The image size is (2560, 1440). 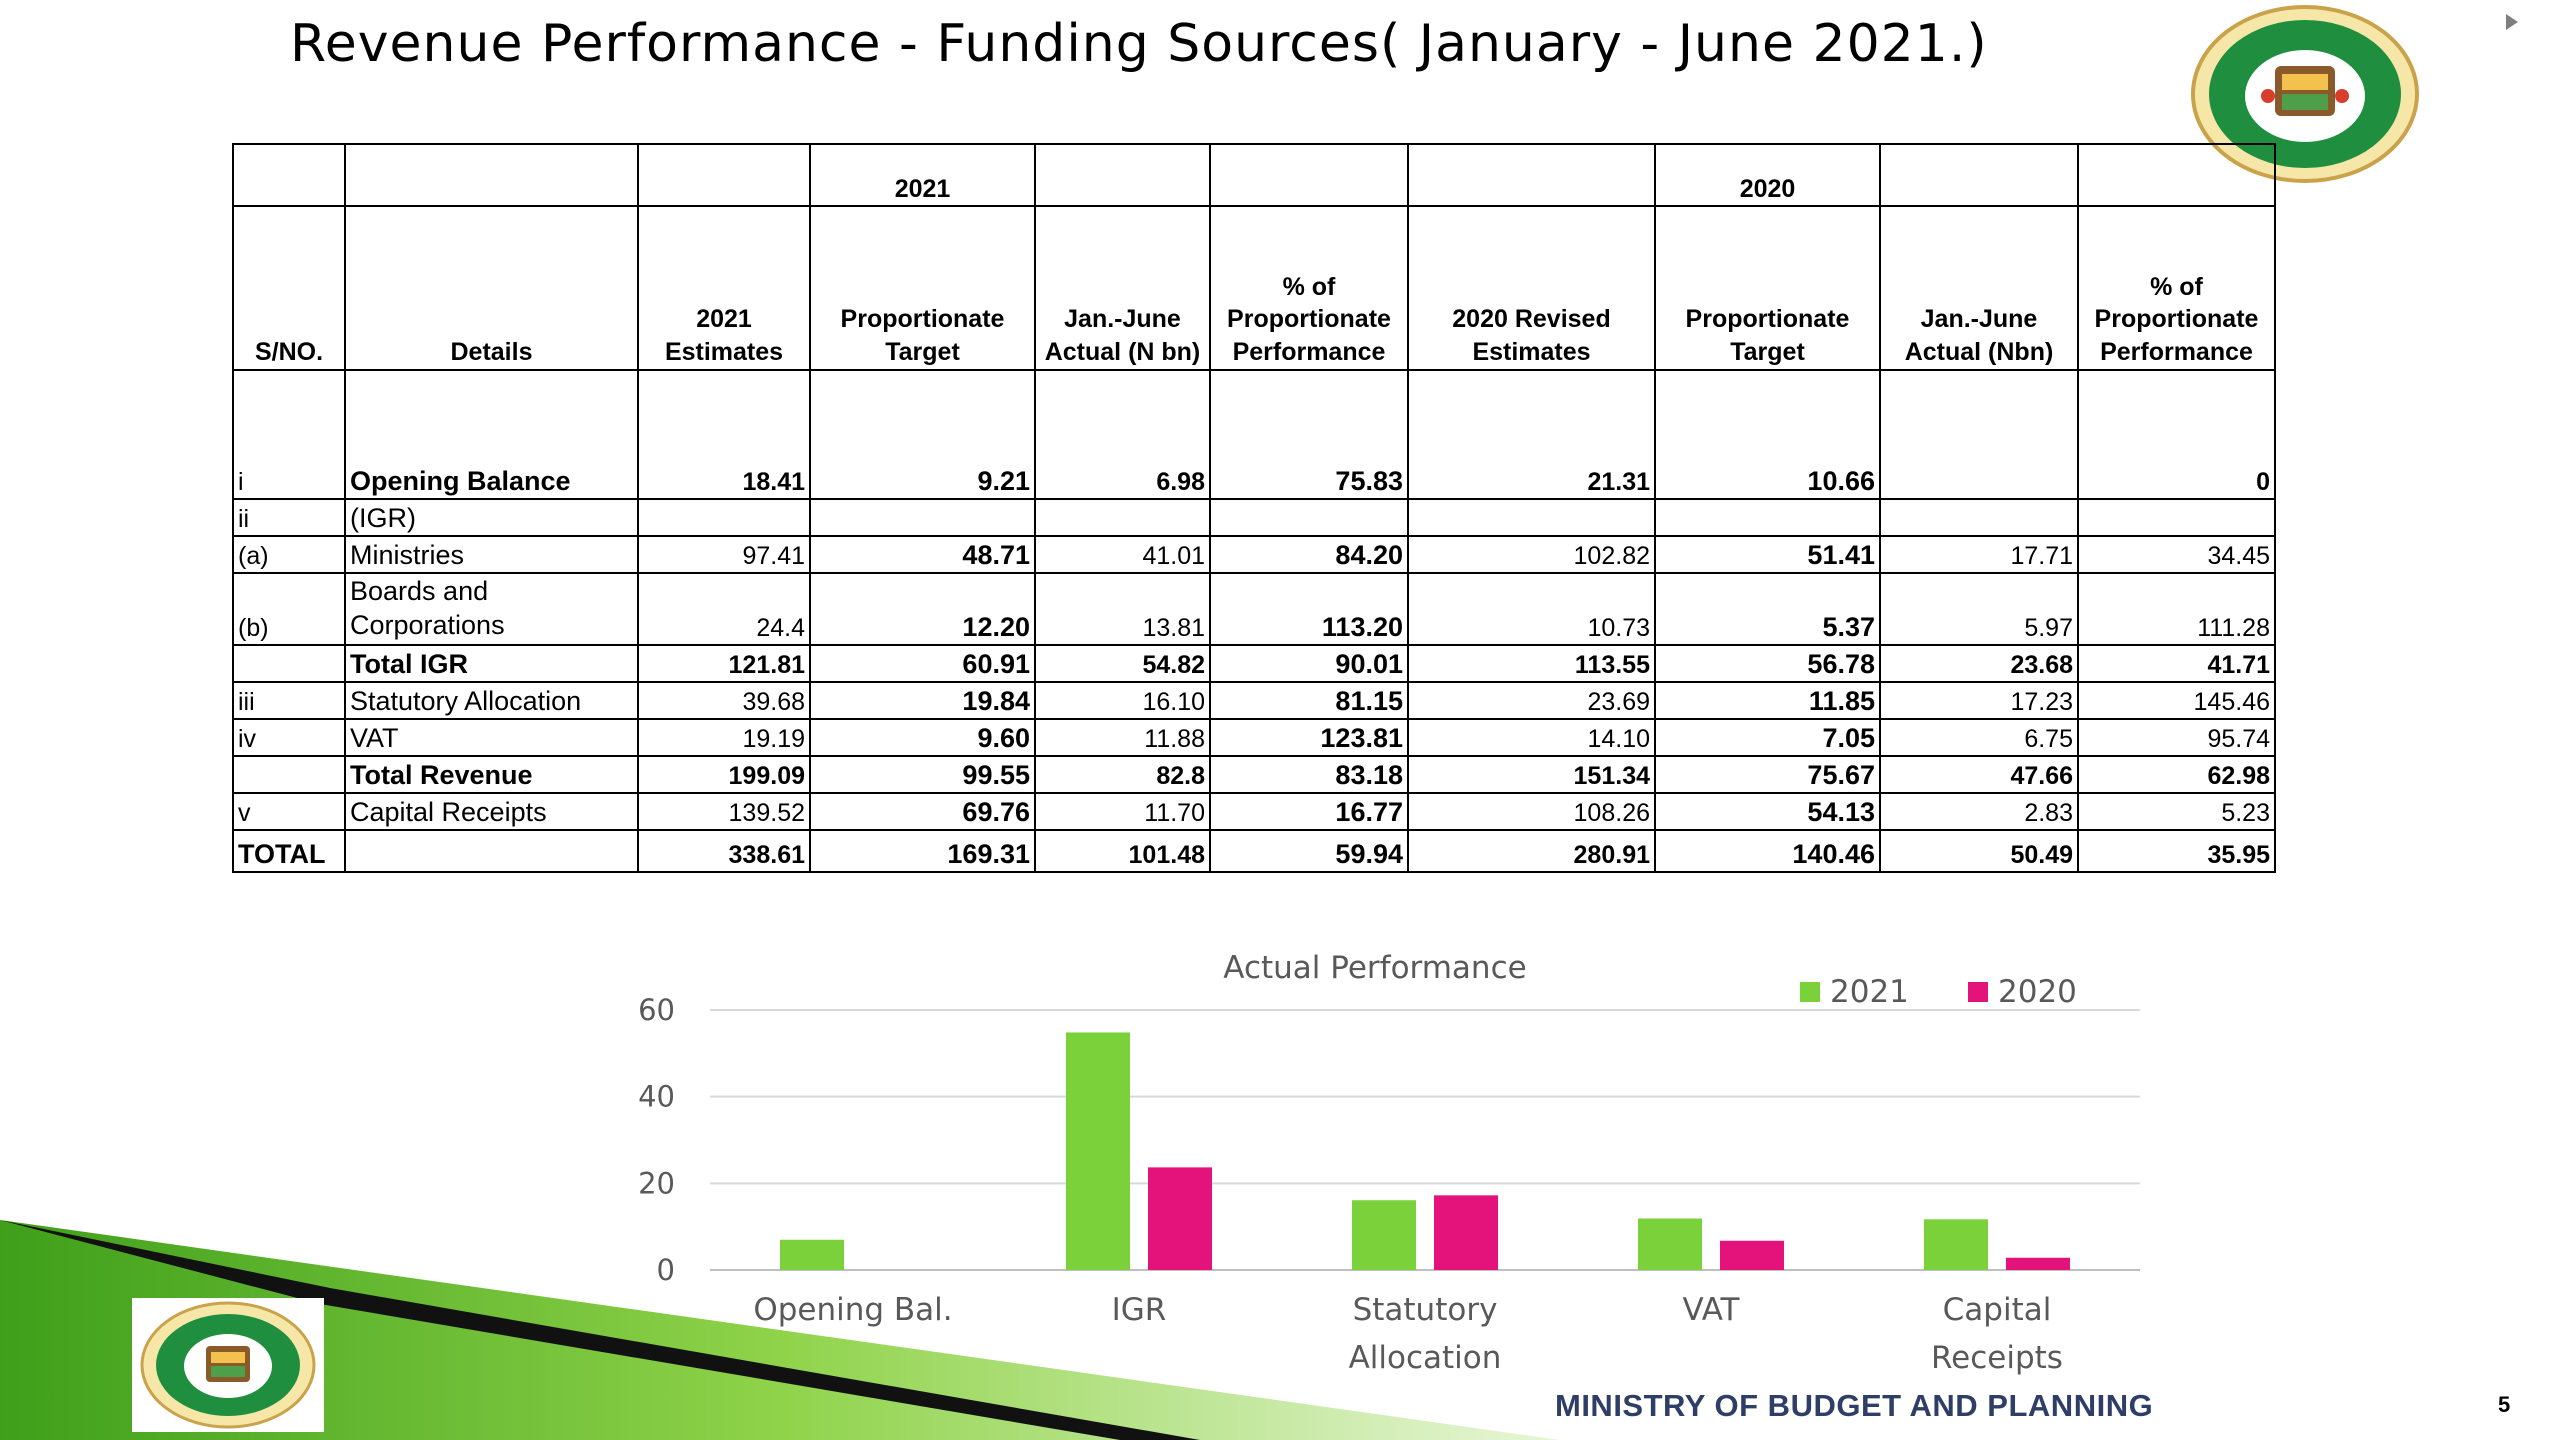 I want to click on ogun-state-seal-logo, so click(x=2305, y=94).